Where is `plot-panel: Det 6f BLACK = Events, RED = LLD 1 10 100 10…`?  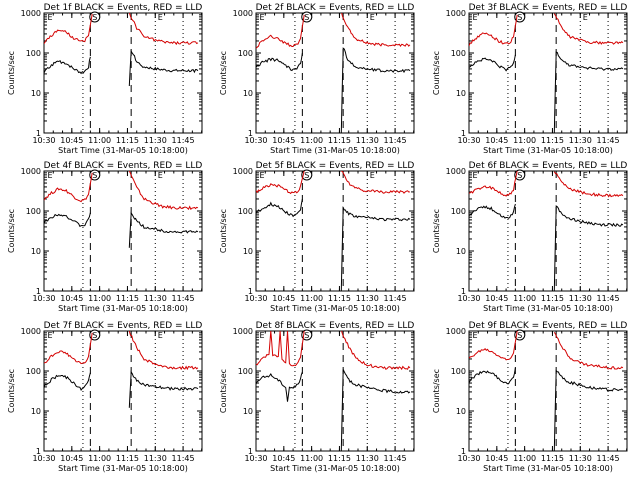
plot-panel: Det 6f BLACK = Events, RED = LLD 1 10 100 10… is located at coordinates (530, 237).